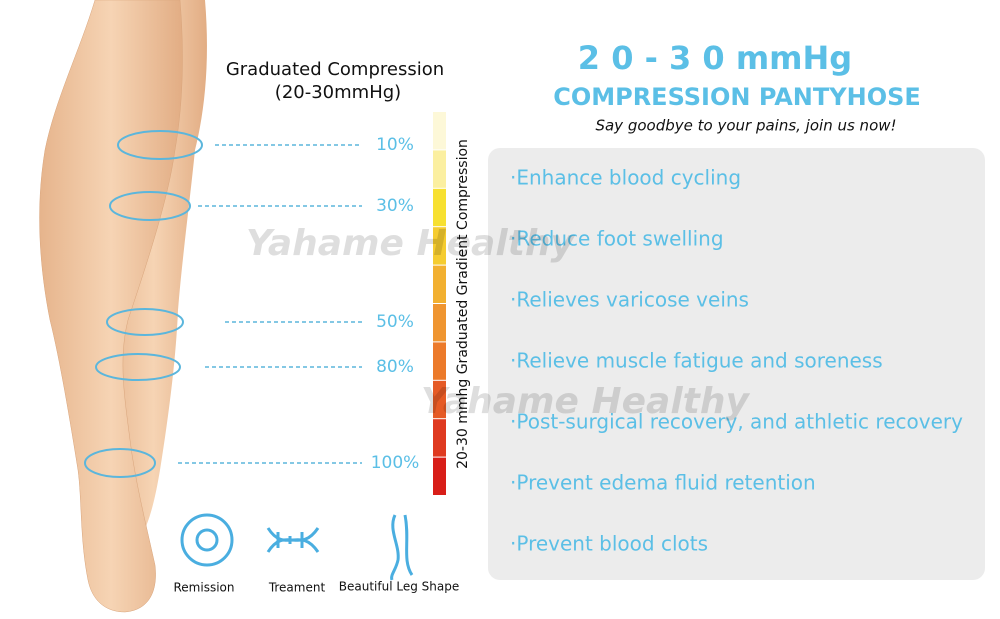 The image size is (1000, 619). I want to click on level-label: 100%, so click(395, 463).